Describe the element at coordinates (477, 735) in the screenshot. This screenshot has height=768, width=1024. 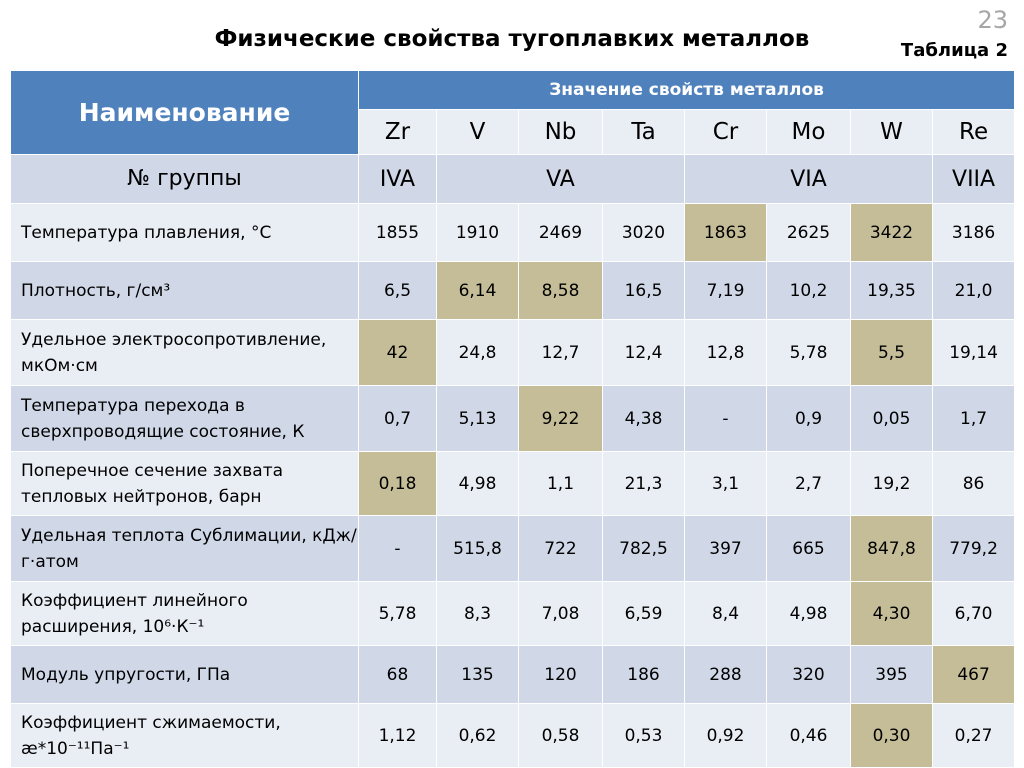
I see `value-cell: 0,62` at that location.